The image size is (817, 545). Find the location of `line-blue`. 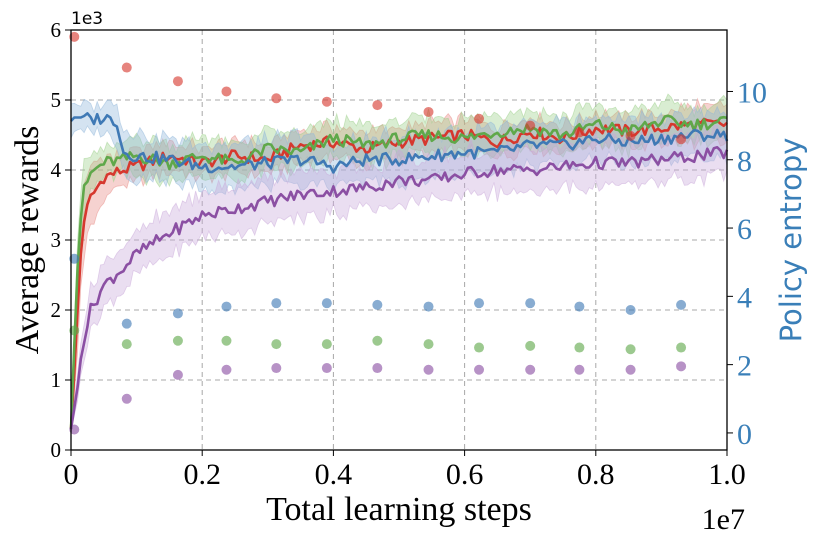

line-blue is located at coordinates (399, 143).